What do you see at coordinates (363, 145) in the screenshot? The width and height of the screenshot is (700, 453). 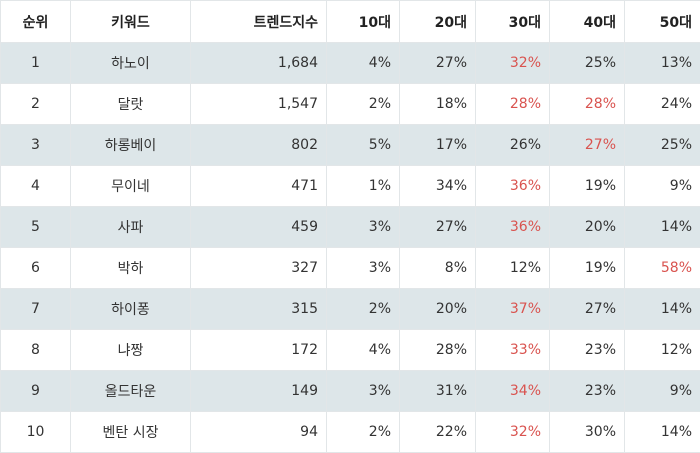 I see `cell-age-10s: 5%` at bounding box center [363, 145].